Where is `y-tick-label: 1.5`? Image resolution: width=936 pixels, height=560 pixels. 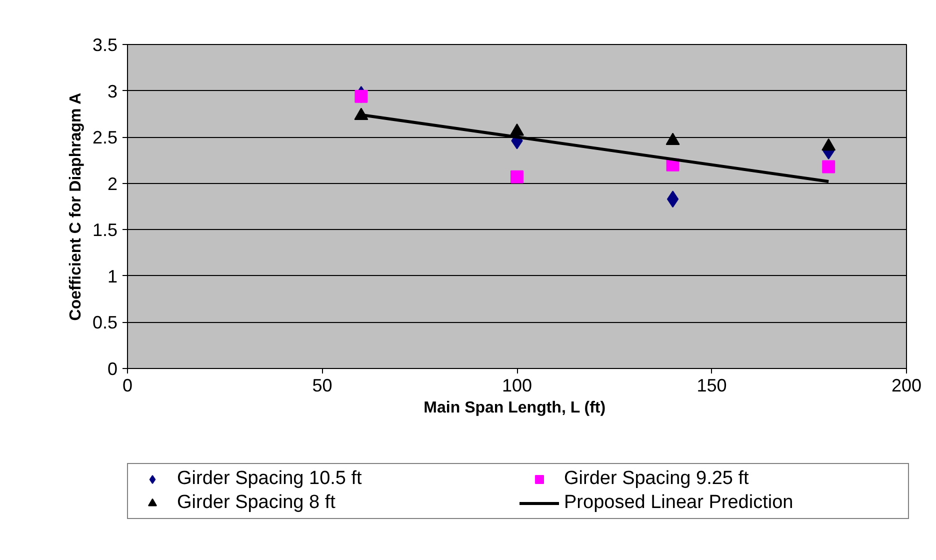
y-tick-label: 1.5 is located at coordinates (105, 230).